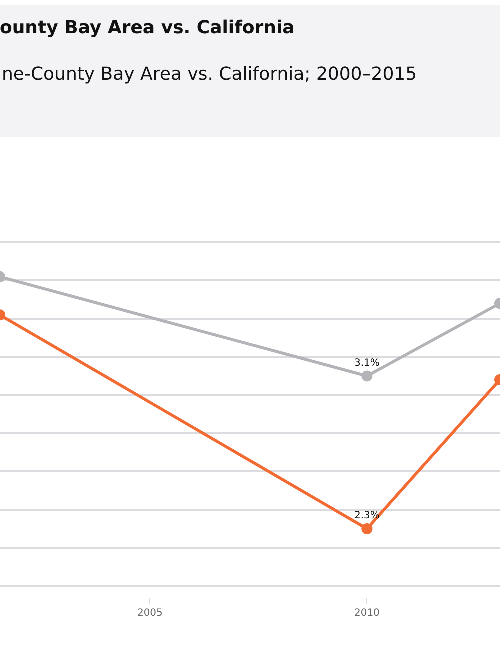  I want to click on x-tick-label: 2005, so click(150, 613).